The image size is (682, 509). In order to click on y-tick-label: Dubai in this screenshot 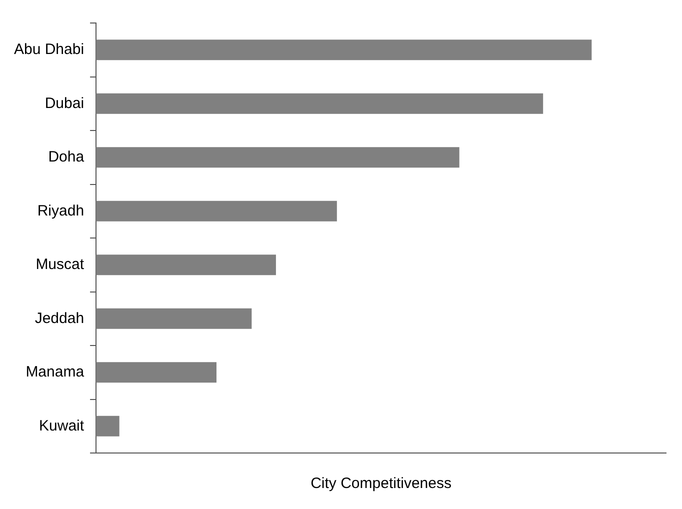, I will do `click(64, 103)`.